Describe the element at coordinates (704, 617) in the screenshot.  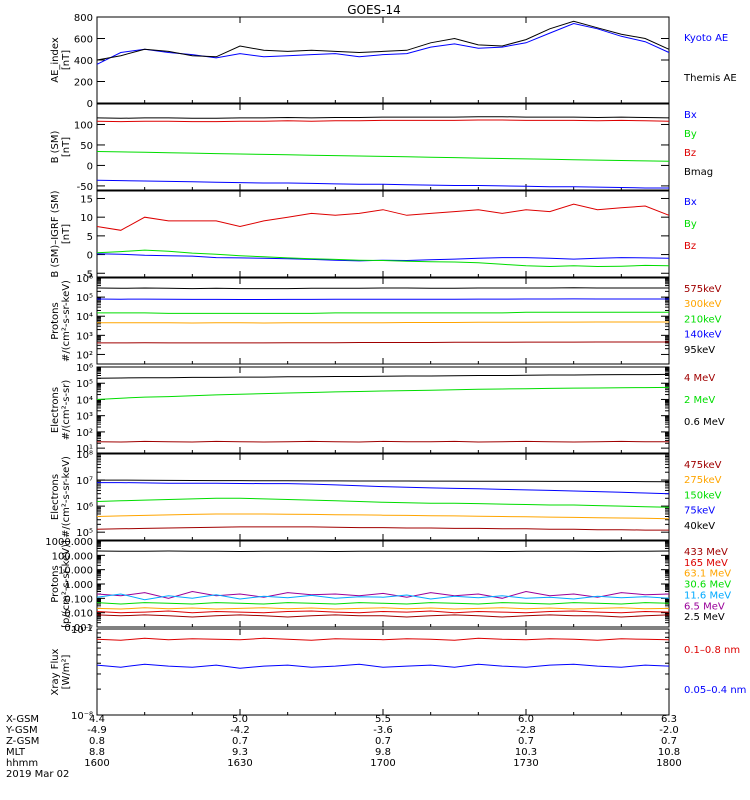
I see `legend-2-5-mev: 2.5 MeV` at that location.